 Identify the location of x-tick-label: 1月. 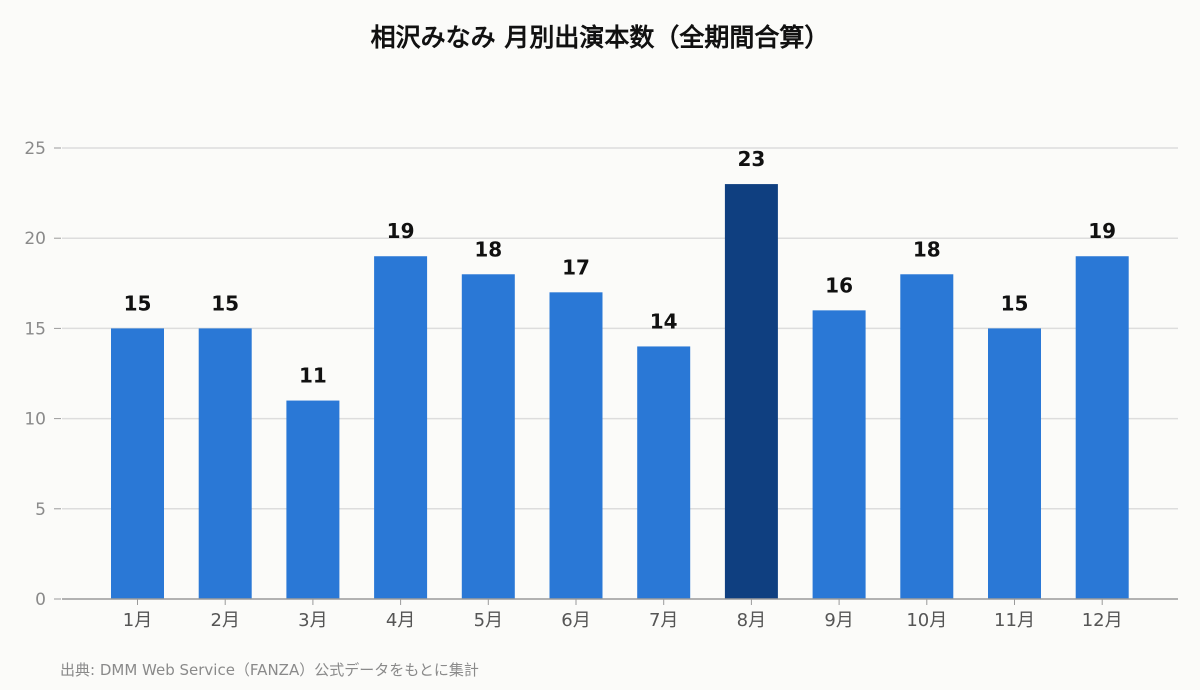
(137, 620).